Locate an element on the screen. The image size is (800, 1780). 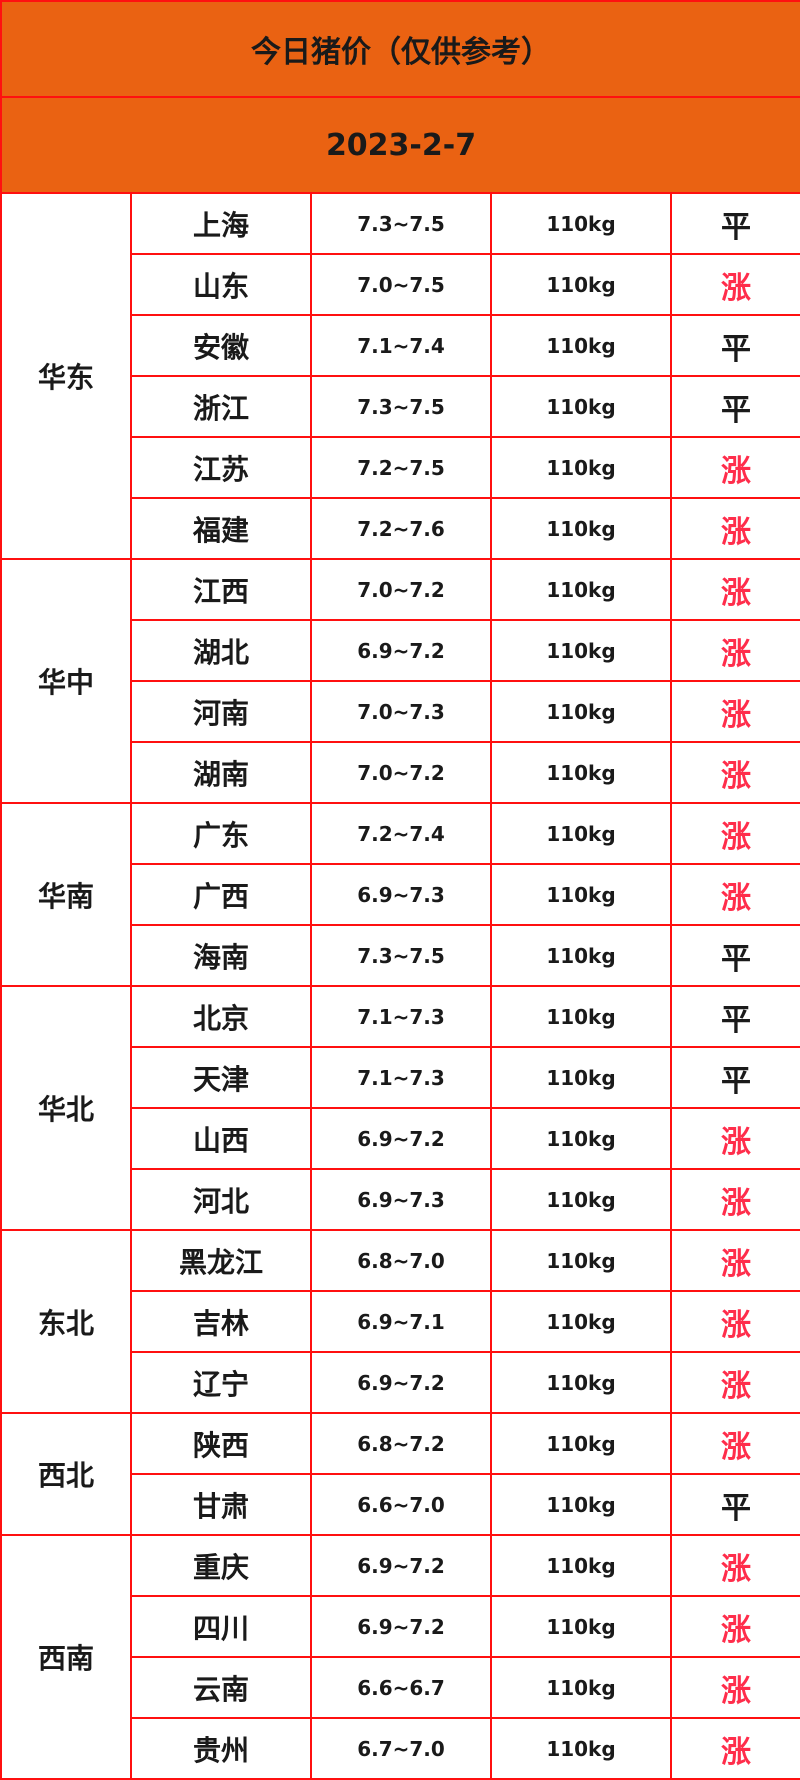
price-range: 6.9~7.3 is located at coordinates (401, 1199).